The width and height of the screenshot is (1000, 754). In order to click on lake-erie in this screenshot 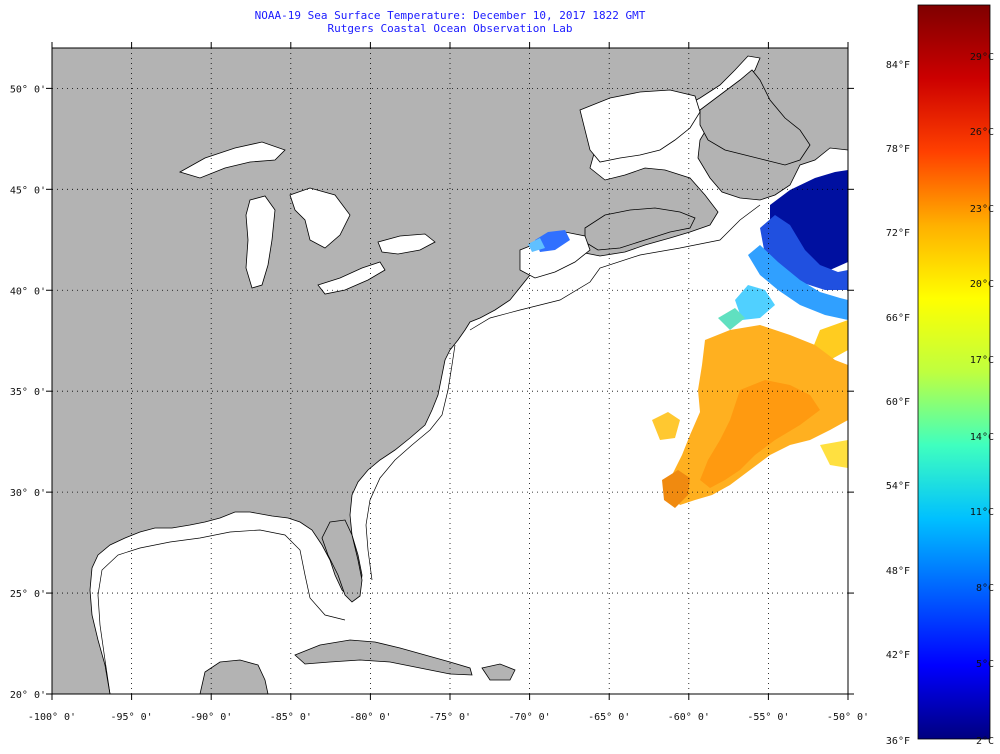, I will do `click(351, 278)`.